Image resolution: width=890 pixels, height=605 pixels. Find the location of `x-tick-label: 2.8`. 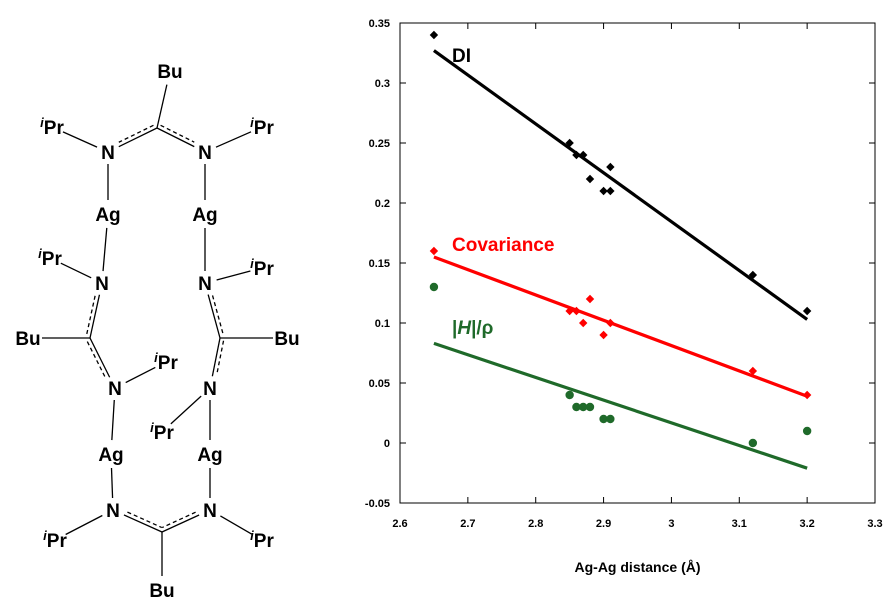

x-tick-label: 2.8 is located at coordinates (535, 524).